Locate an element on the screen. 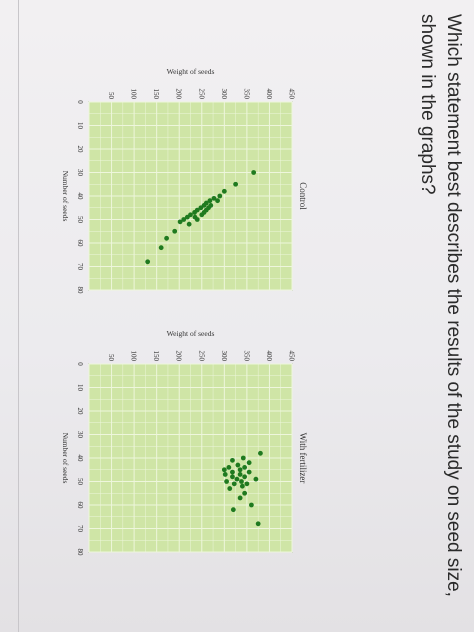 This screenshot has height=632, width=474. chart-title: With fertilizer is located at coordinates (303, 458).